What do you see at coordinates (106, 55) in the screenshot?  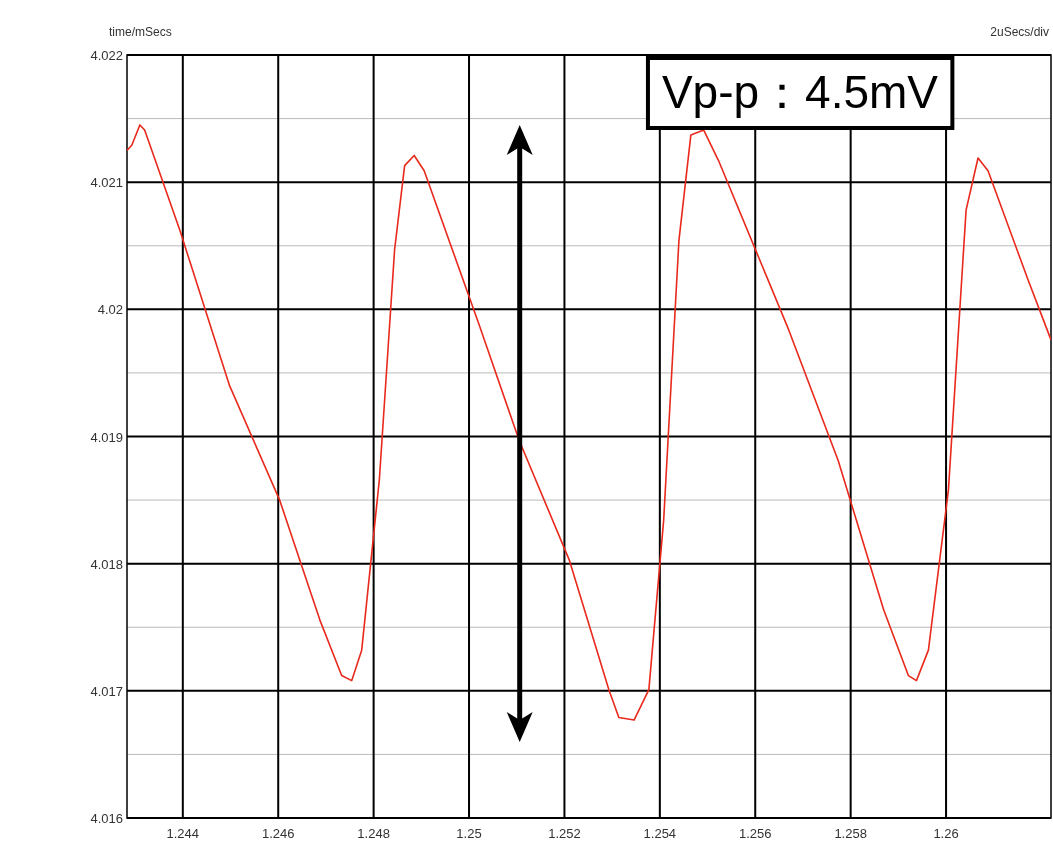 I see `y-tick-label: 4.022` at bounding box center [106, 55].